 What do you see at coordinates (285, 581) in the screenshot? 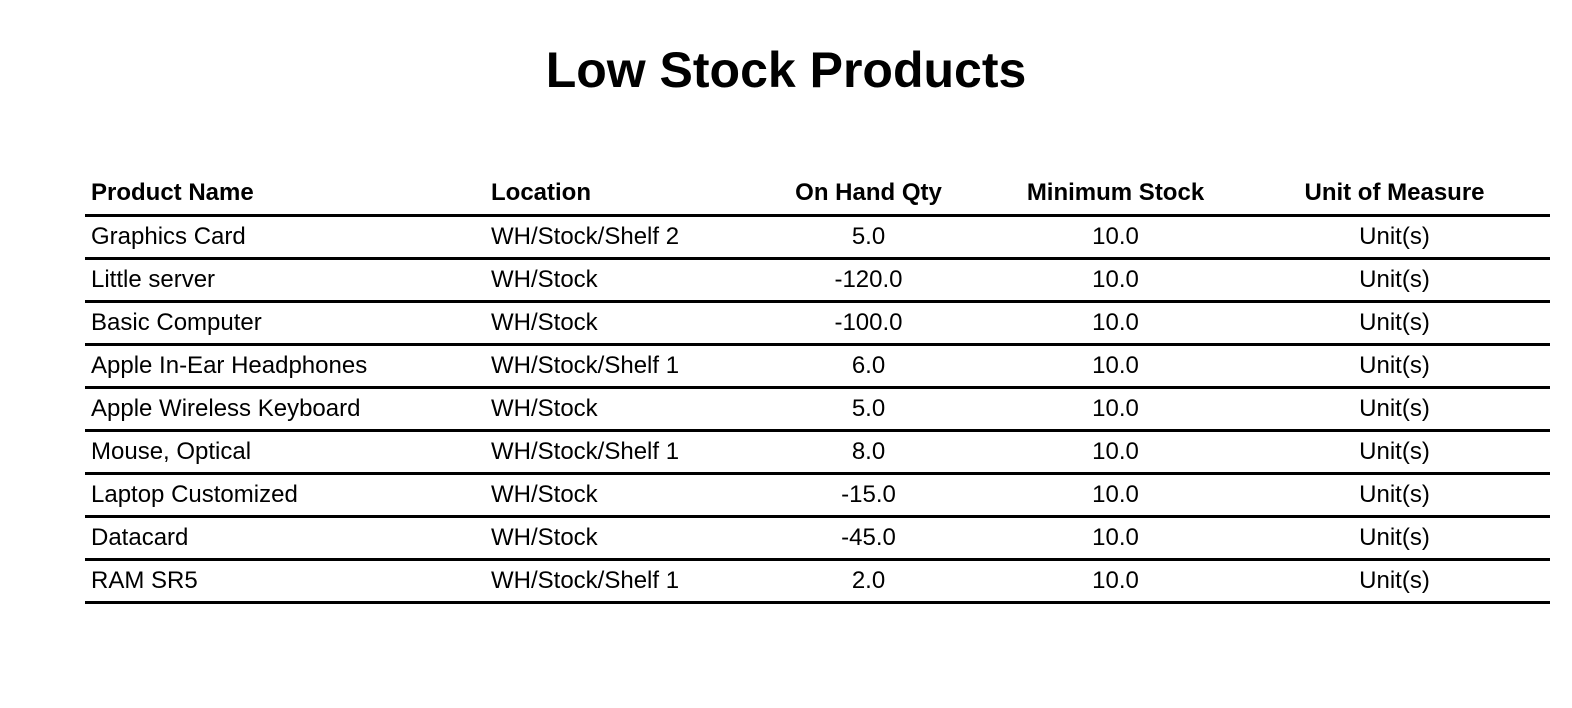
I see `cell-product-name: RAM SR5` at bounding box center [285, 581].